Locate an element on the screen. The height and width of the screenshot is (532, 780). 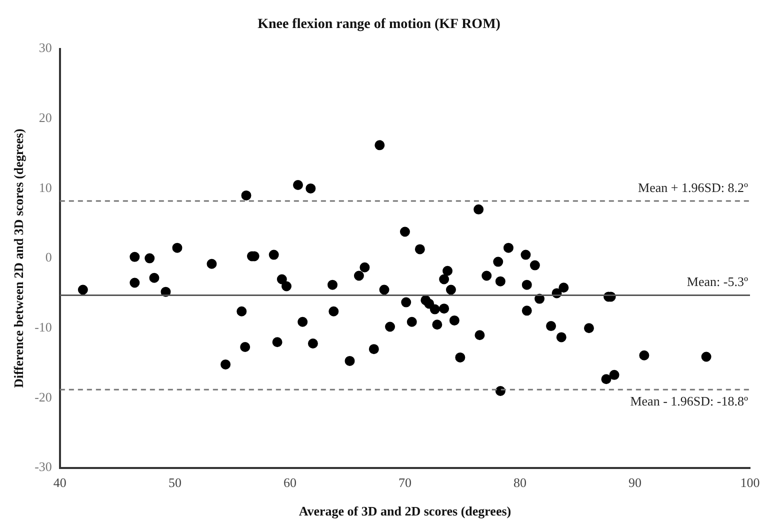
y-tick-label: 20 is located at coordinates (45, 118).